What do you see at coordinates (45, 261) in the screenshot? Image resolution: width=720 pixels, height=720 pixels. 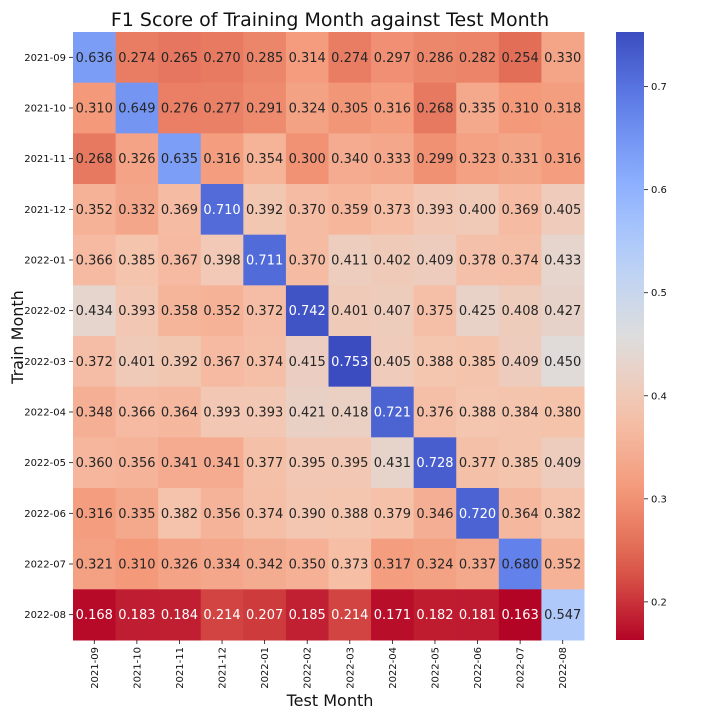 I see `y-tick-label: 2022-01` at bounding box center [45, 261].